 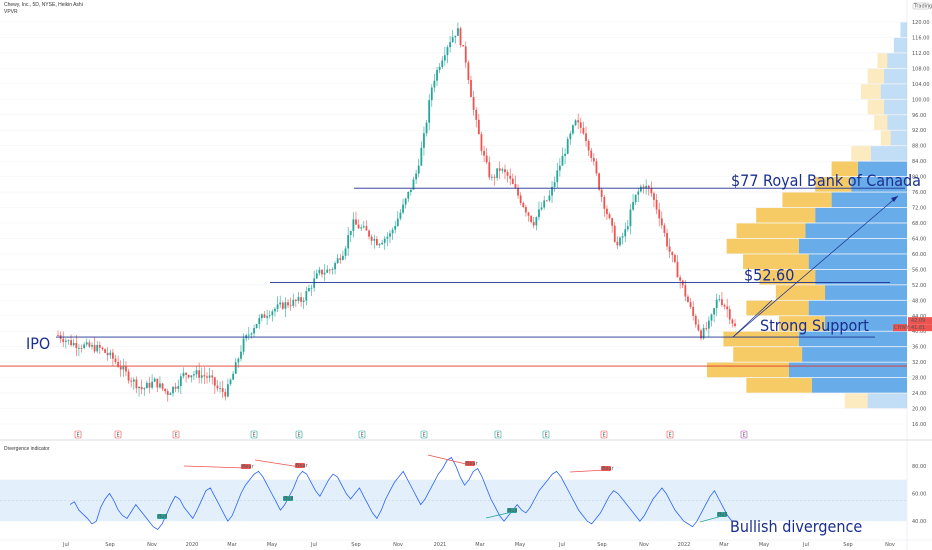 I want to click on y-axis-tick-label: 84.00, so click(x=919, y=162).